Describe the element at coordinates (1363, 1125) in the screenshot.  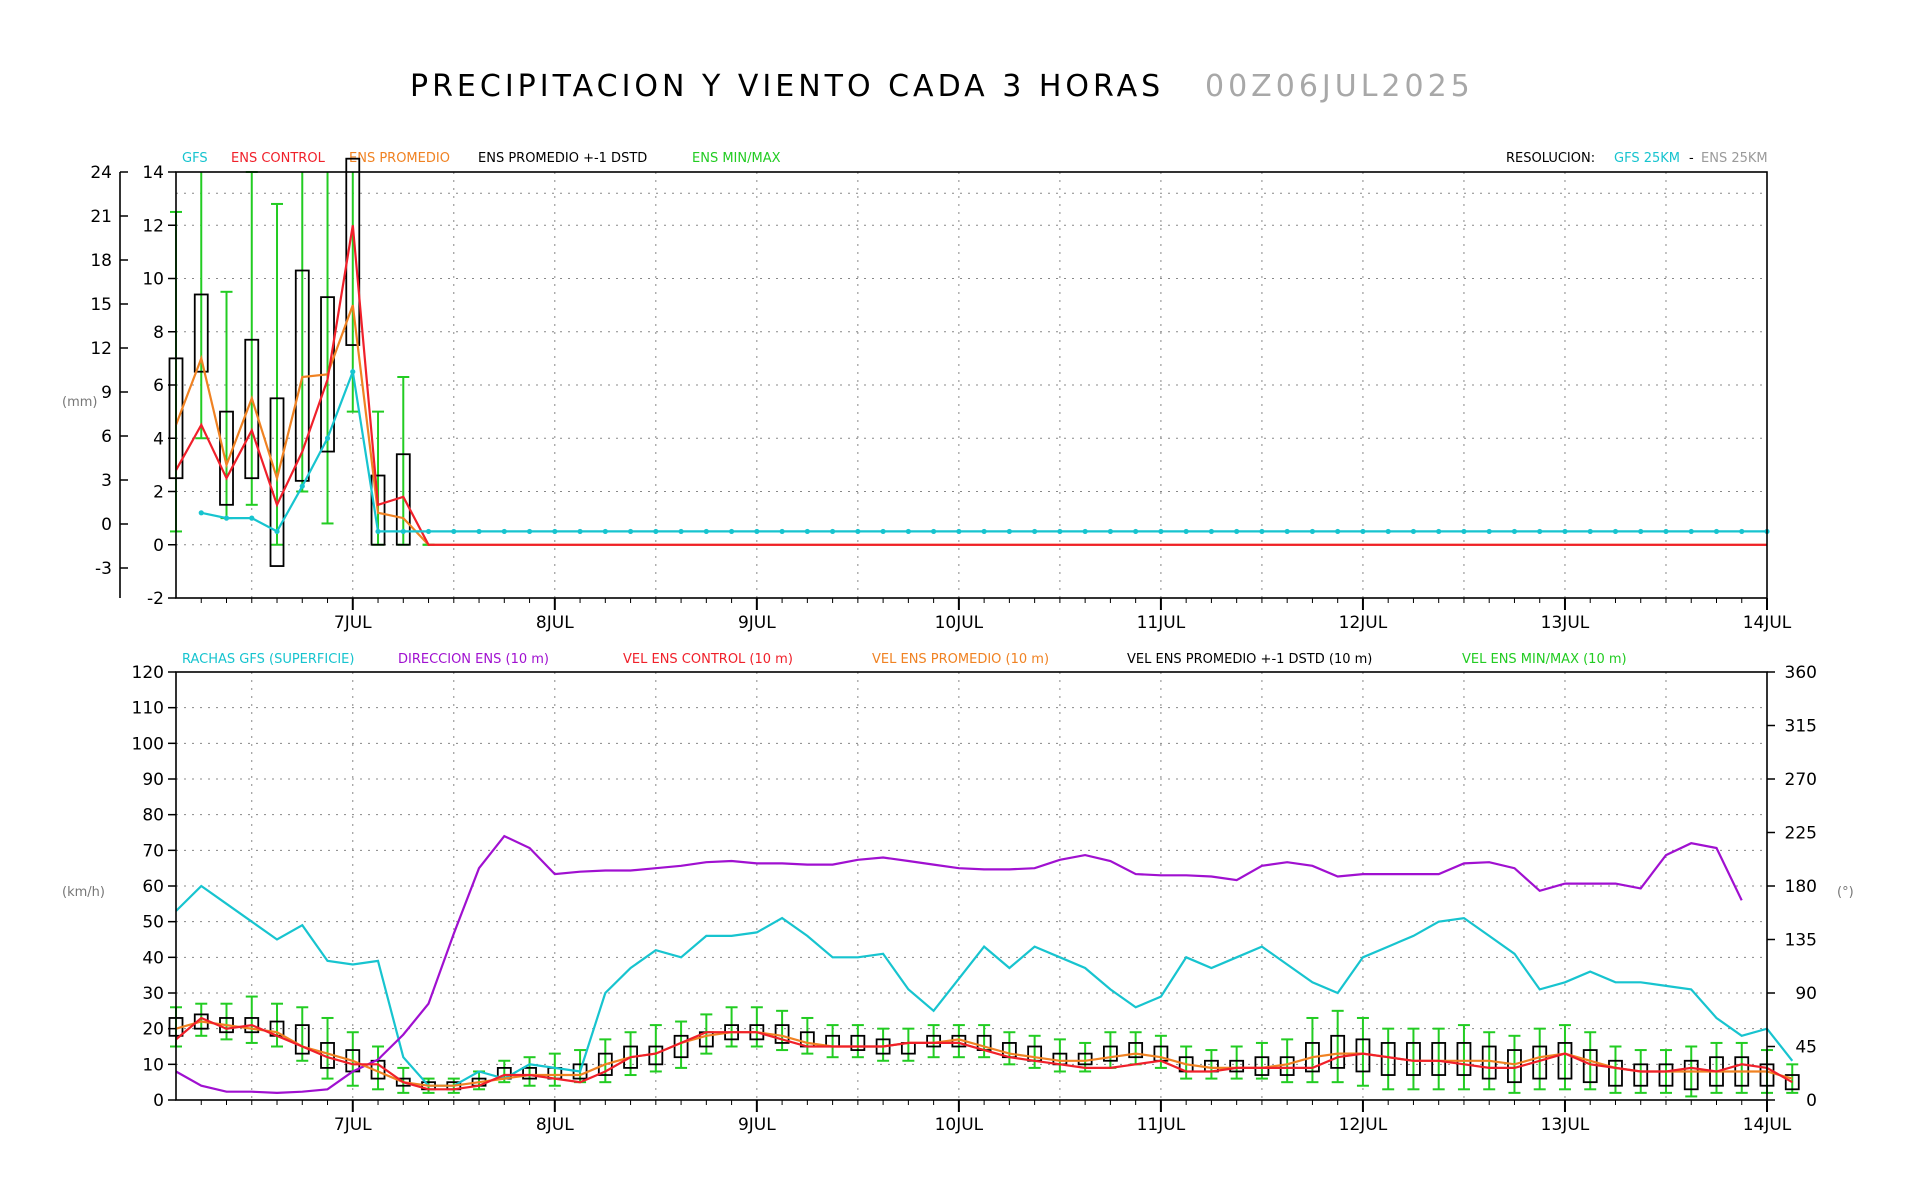
I see `p2-xlabel-5: 12JUL` at that location.